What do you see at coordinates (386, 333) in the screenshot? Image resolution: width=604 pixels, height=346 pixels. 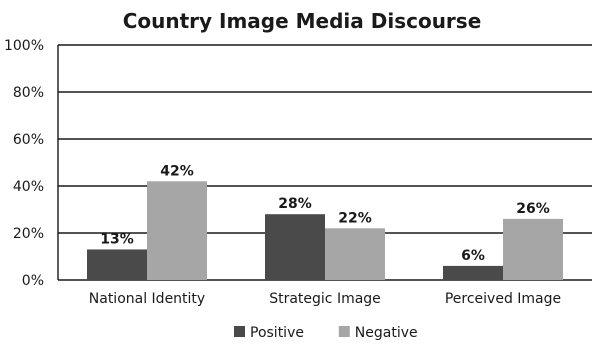 I see `legend-label-negative: Negative` at bounding box center [386, 333].